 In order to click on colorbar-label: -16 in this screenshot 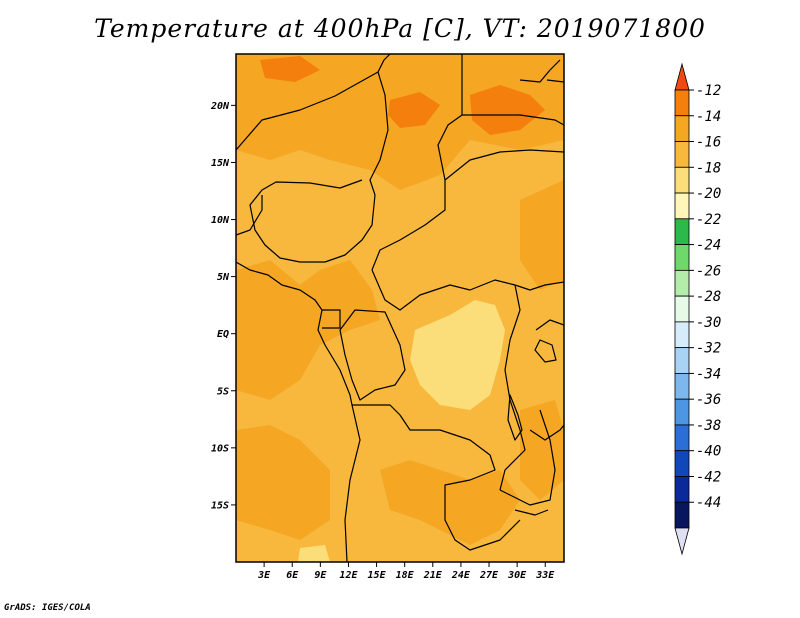, I will do `click(708, 143)`.